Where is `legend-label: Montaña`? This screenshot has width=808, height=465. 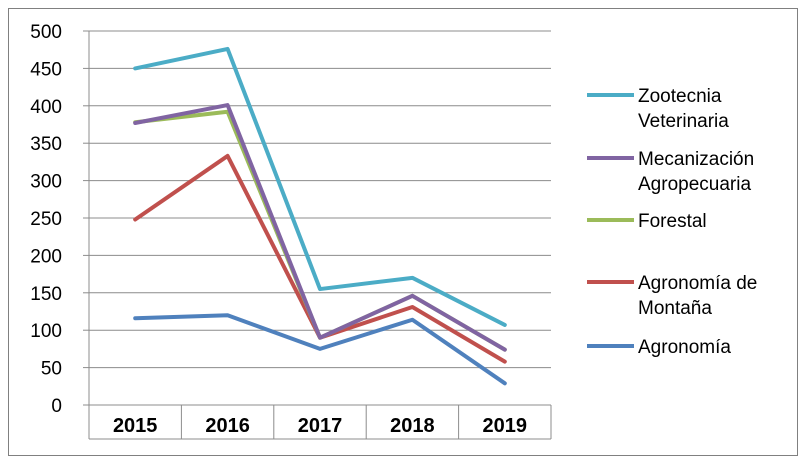 legend-label: Montaña is located at coordinates (675, 308).